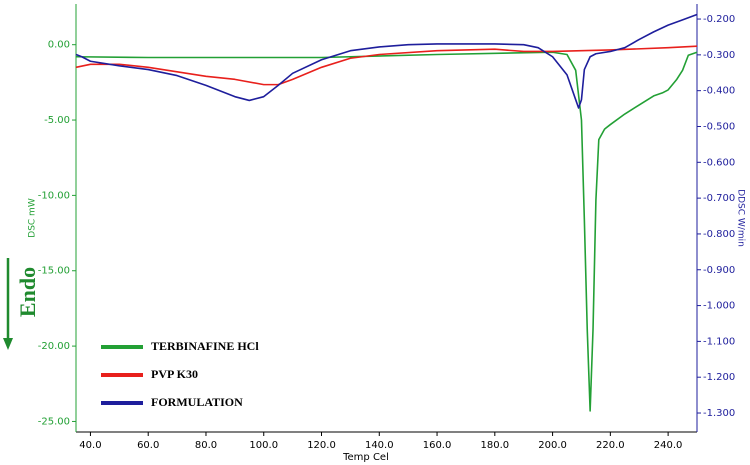 This screenshot has height=465, width=750. What do you see at coordinates (719, 234) in the screenshot?
I see `y2-tick-label: -0.800` at bounding box center [719, 234].